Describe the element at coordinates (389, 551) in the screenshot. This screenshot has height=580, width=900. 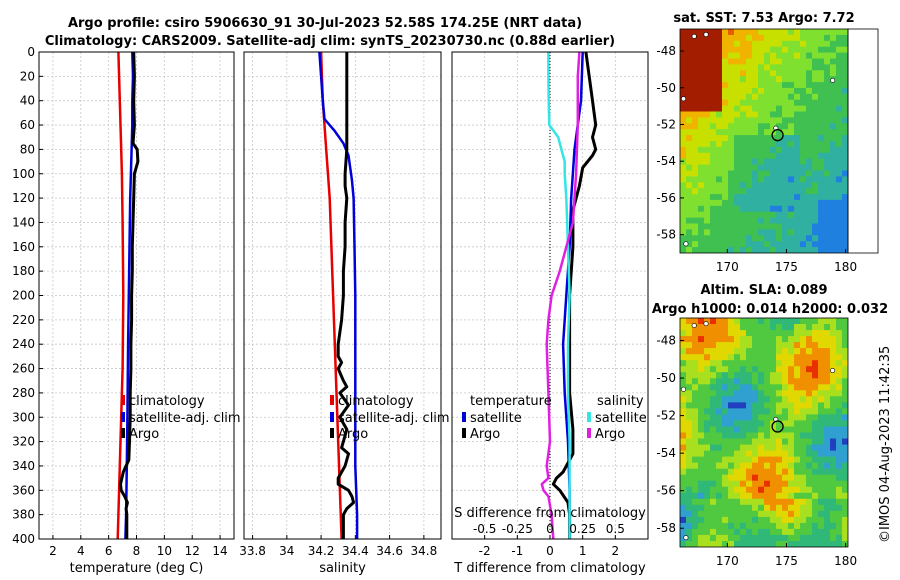
I see `x-tick-label: 34.6` at that location.